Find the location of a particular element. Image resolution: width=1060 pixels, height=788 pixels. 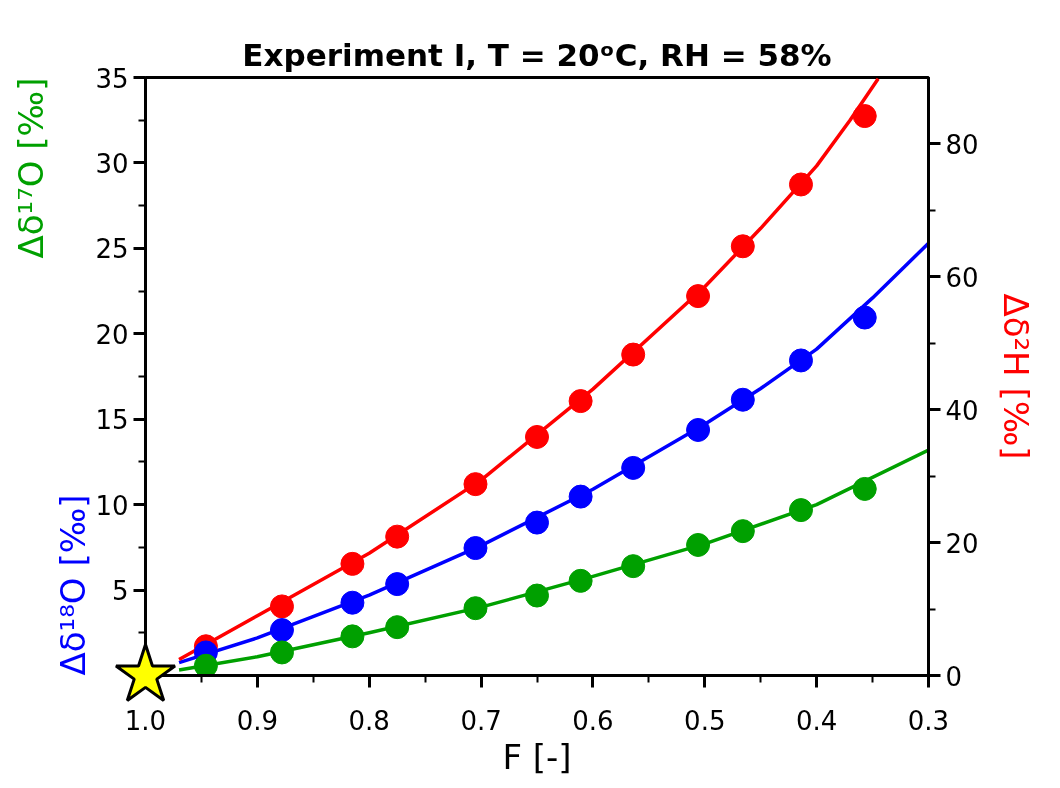

x-tick-label: 1.0 is located at coordinates (145, 720).